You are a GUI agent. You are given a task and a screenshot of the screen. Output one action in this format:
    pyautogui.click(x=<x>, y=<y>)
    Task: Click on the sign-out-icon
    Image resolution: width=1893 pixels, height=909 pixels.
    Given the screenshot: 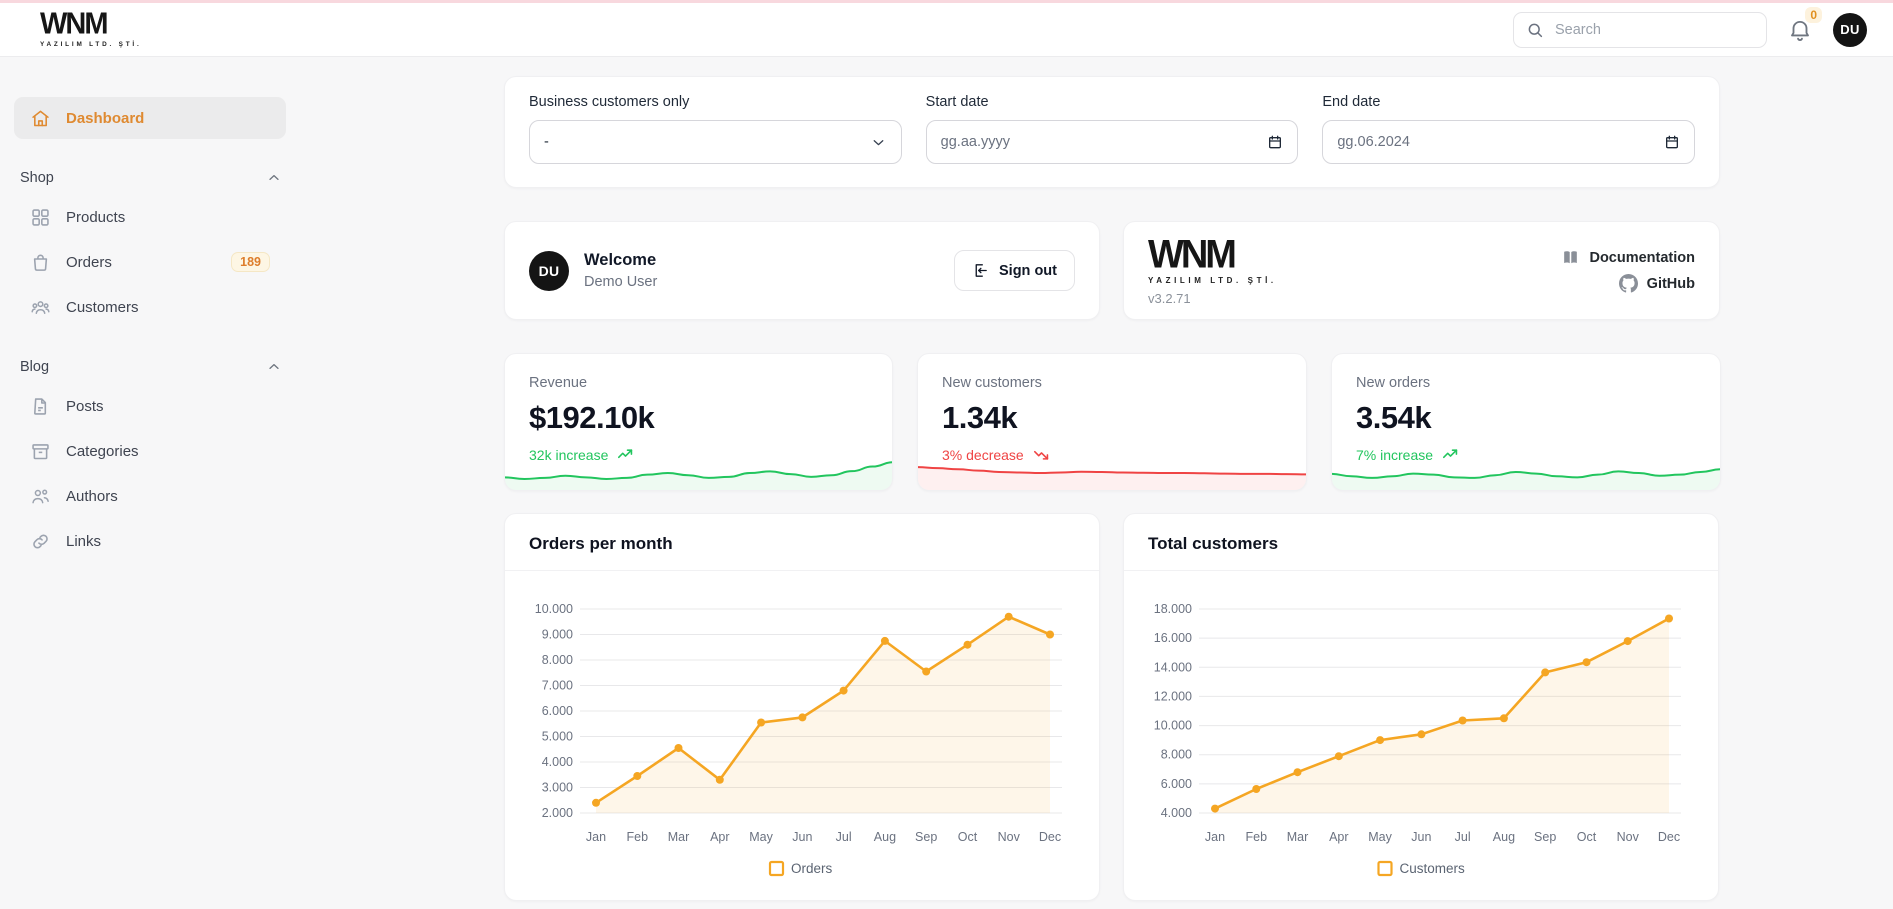 What is the action you would take?
    pyautogui.click(x=981, y=270)
    